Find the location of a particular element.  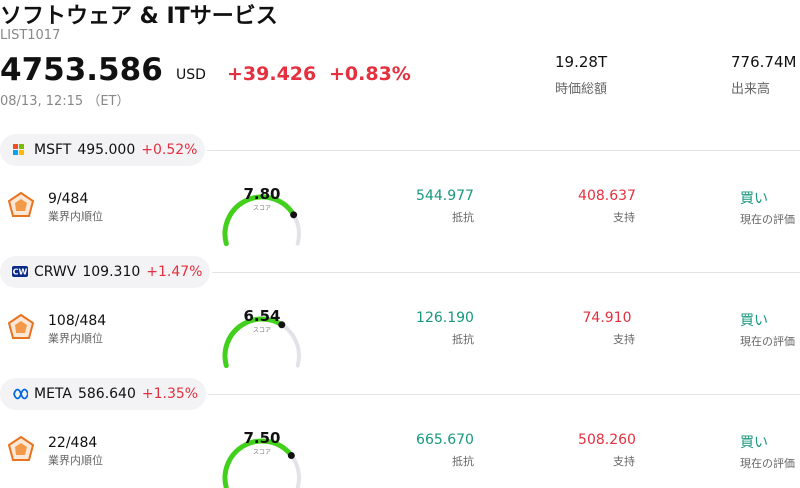

support: 408.637 is located at coordinates (607, 196).